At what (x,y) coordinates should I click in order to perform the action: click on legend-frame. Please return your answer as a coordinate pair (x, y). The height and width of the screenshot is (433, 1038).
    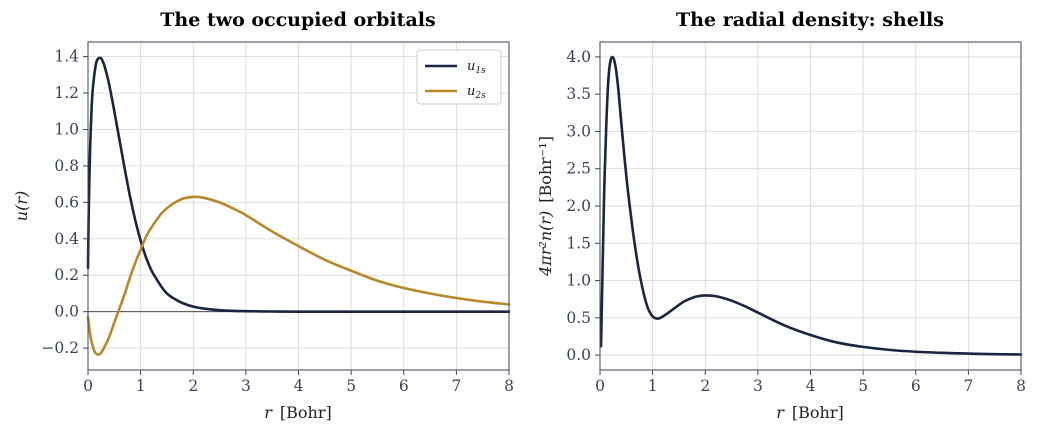
    Looking at the image, I should click on (459, 77).